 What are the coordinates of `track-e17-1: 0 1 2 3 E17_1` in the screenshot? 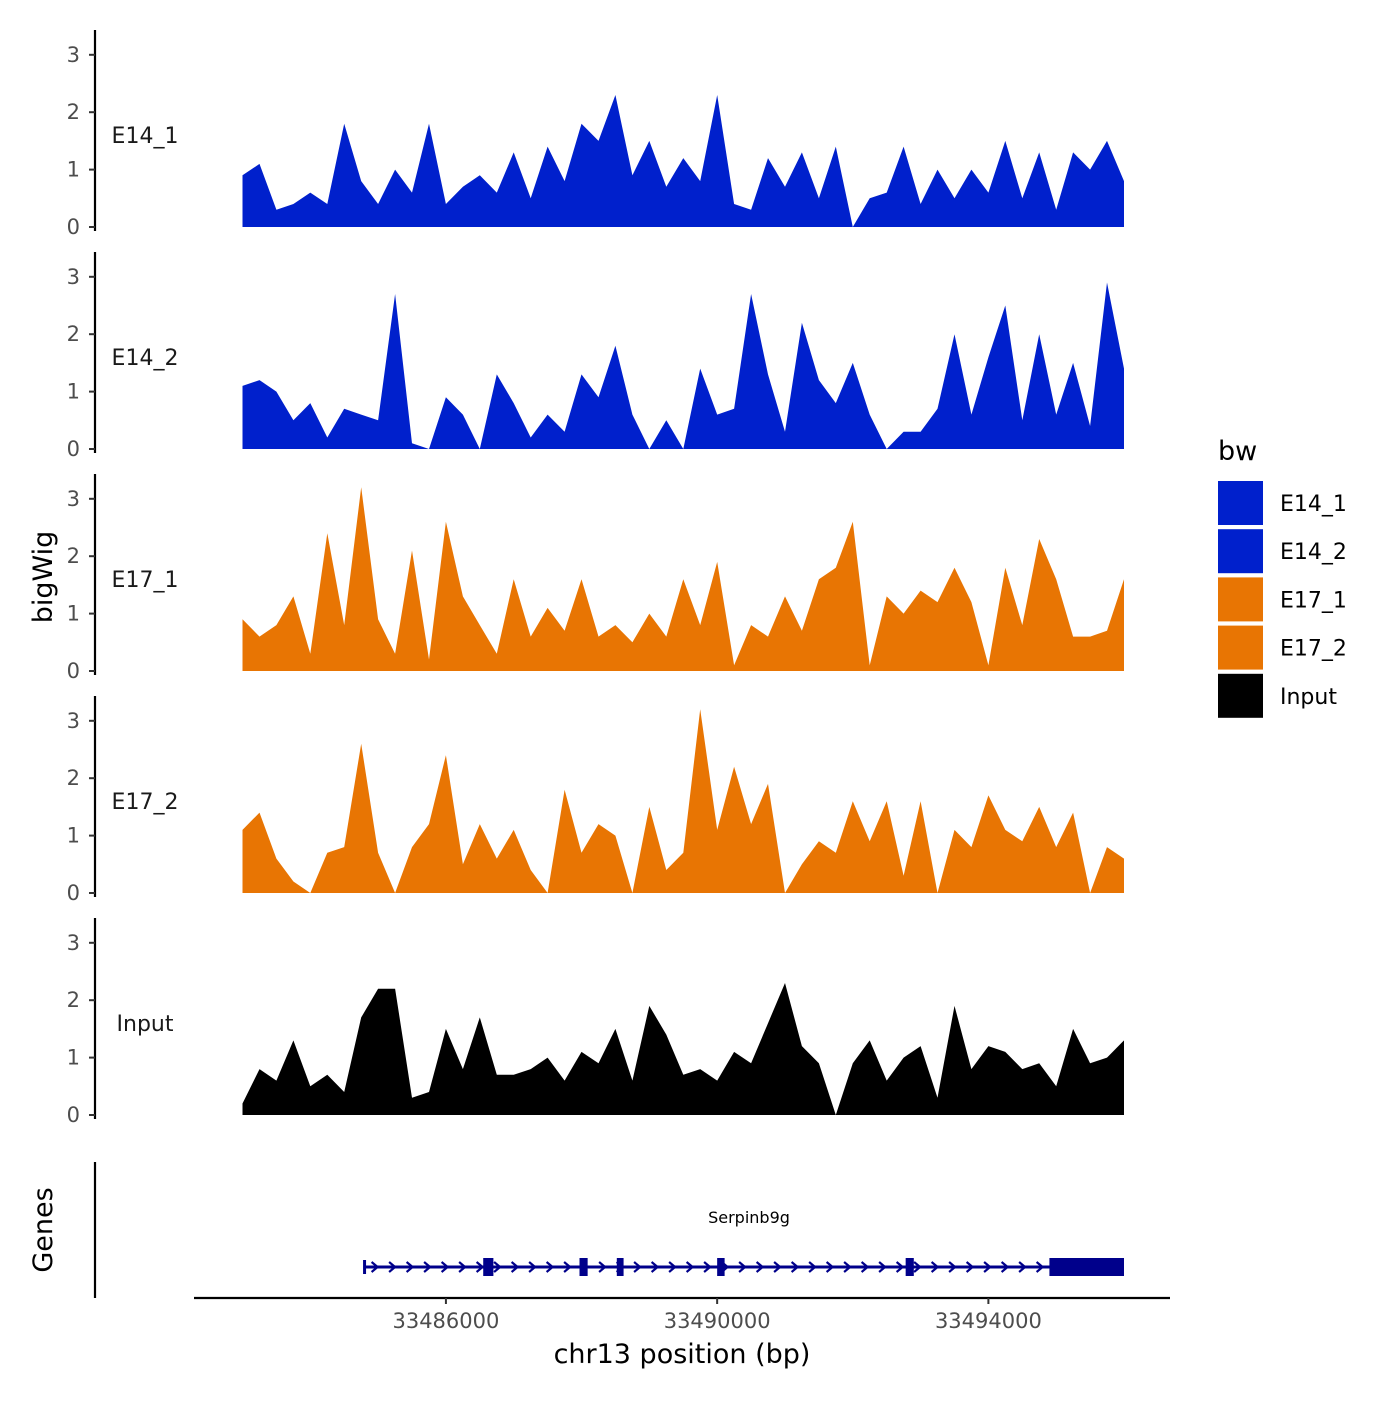 It's located at (595, 578).